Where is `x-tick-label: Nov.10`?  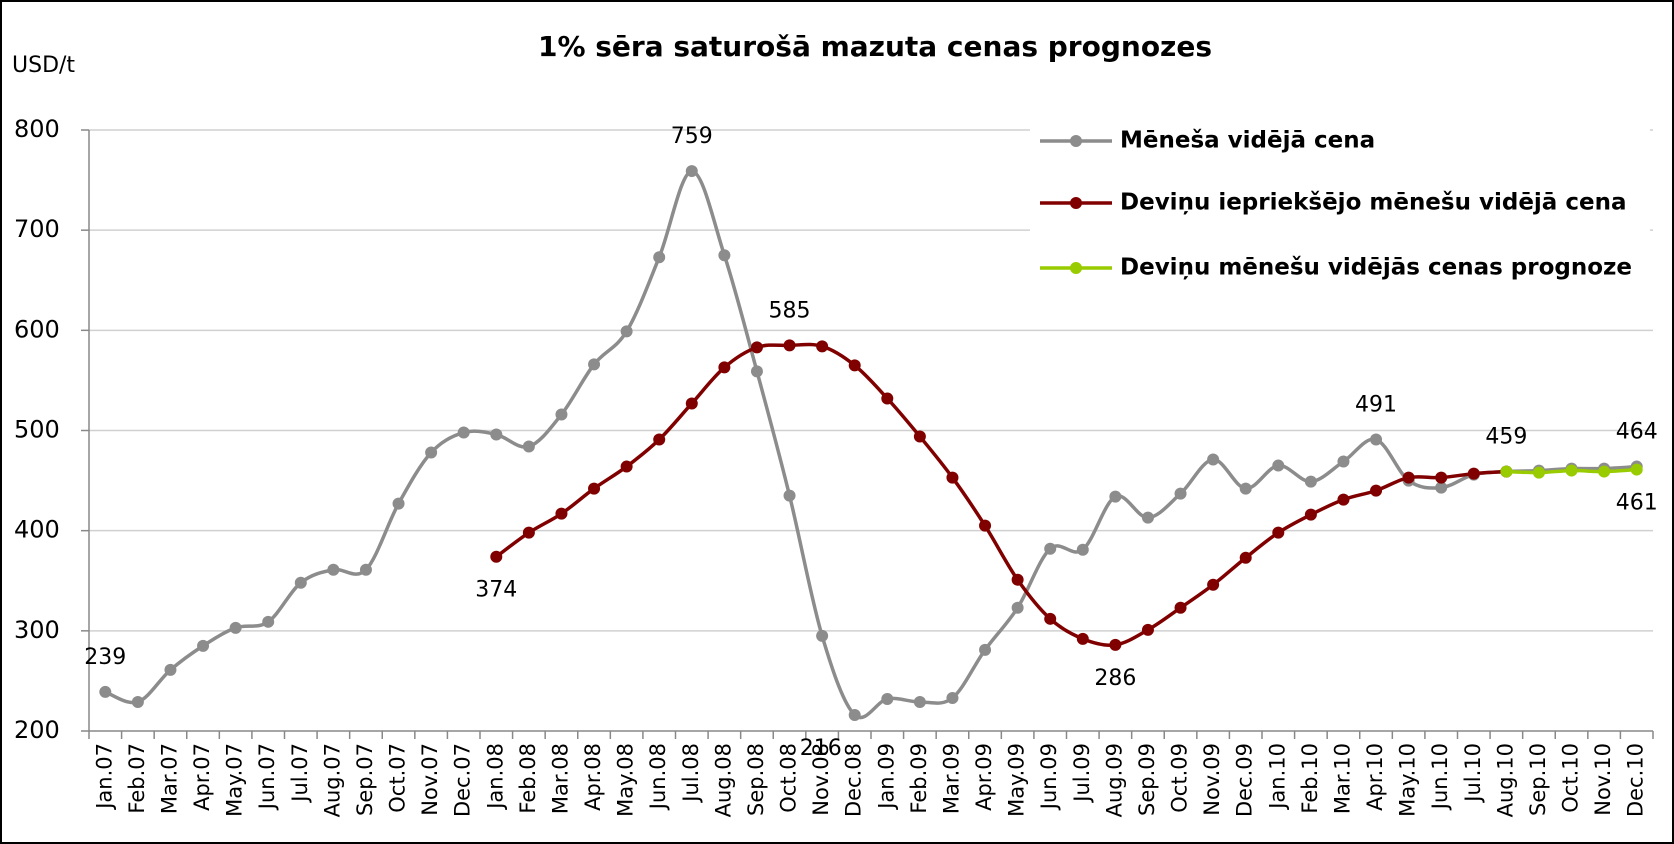 x-tick-label: Nov.10 is located at coordinates (1603, 779).